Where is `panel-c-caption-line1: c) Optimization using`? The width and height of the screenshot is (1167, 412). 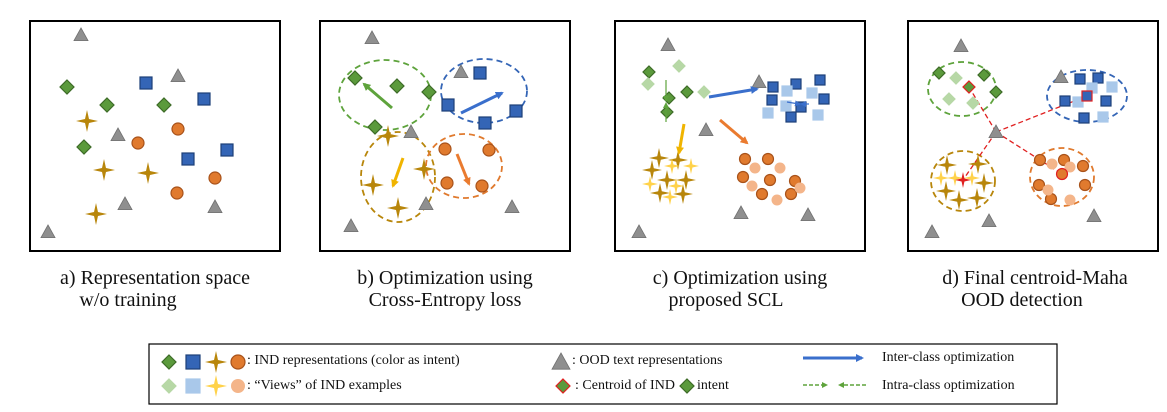 panel-c-caption-line1: c) Optimization using is located at coordinates (740, 278).